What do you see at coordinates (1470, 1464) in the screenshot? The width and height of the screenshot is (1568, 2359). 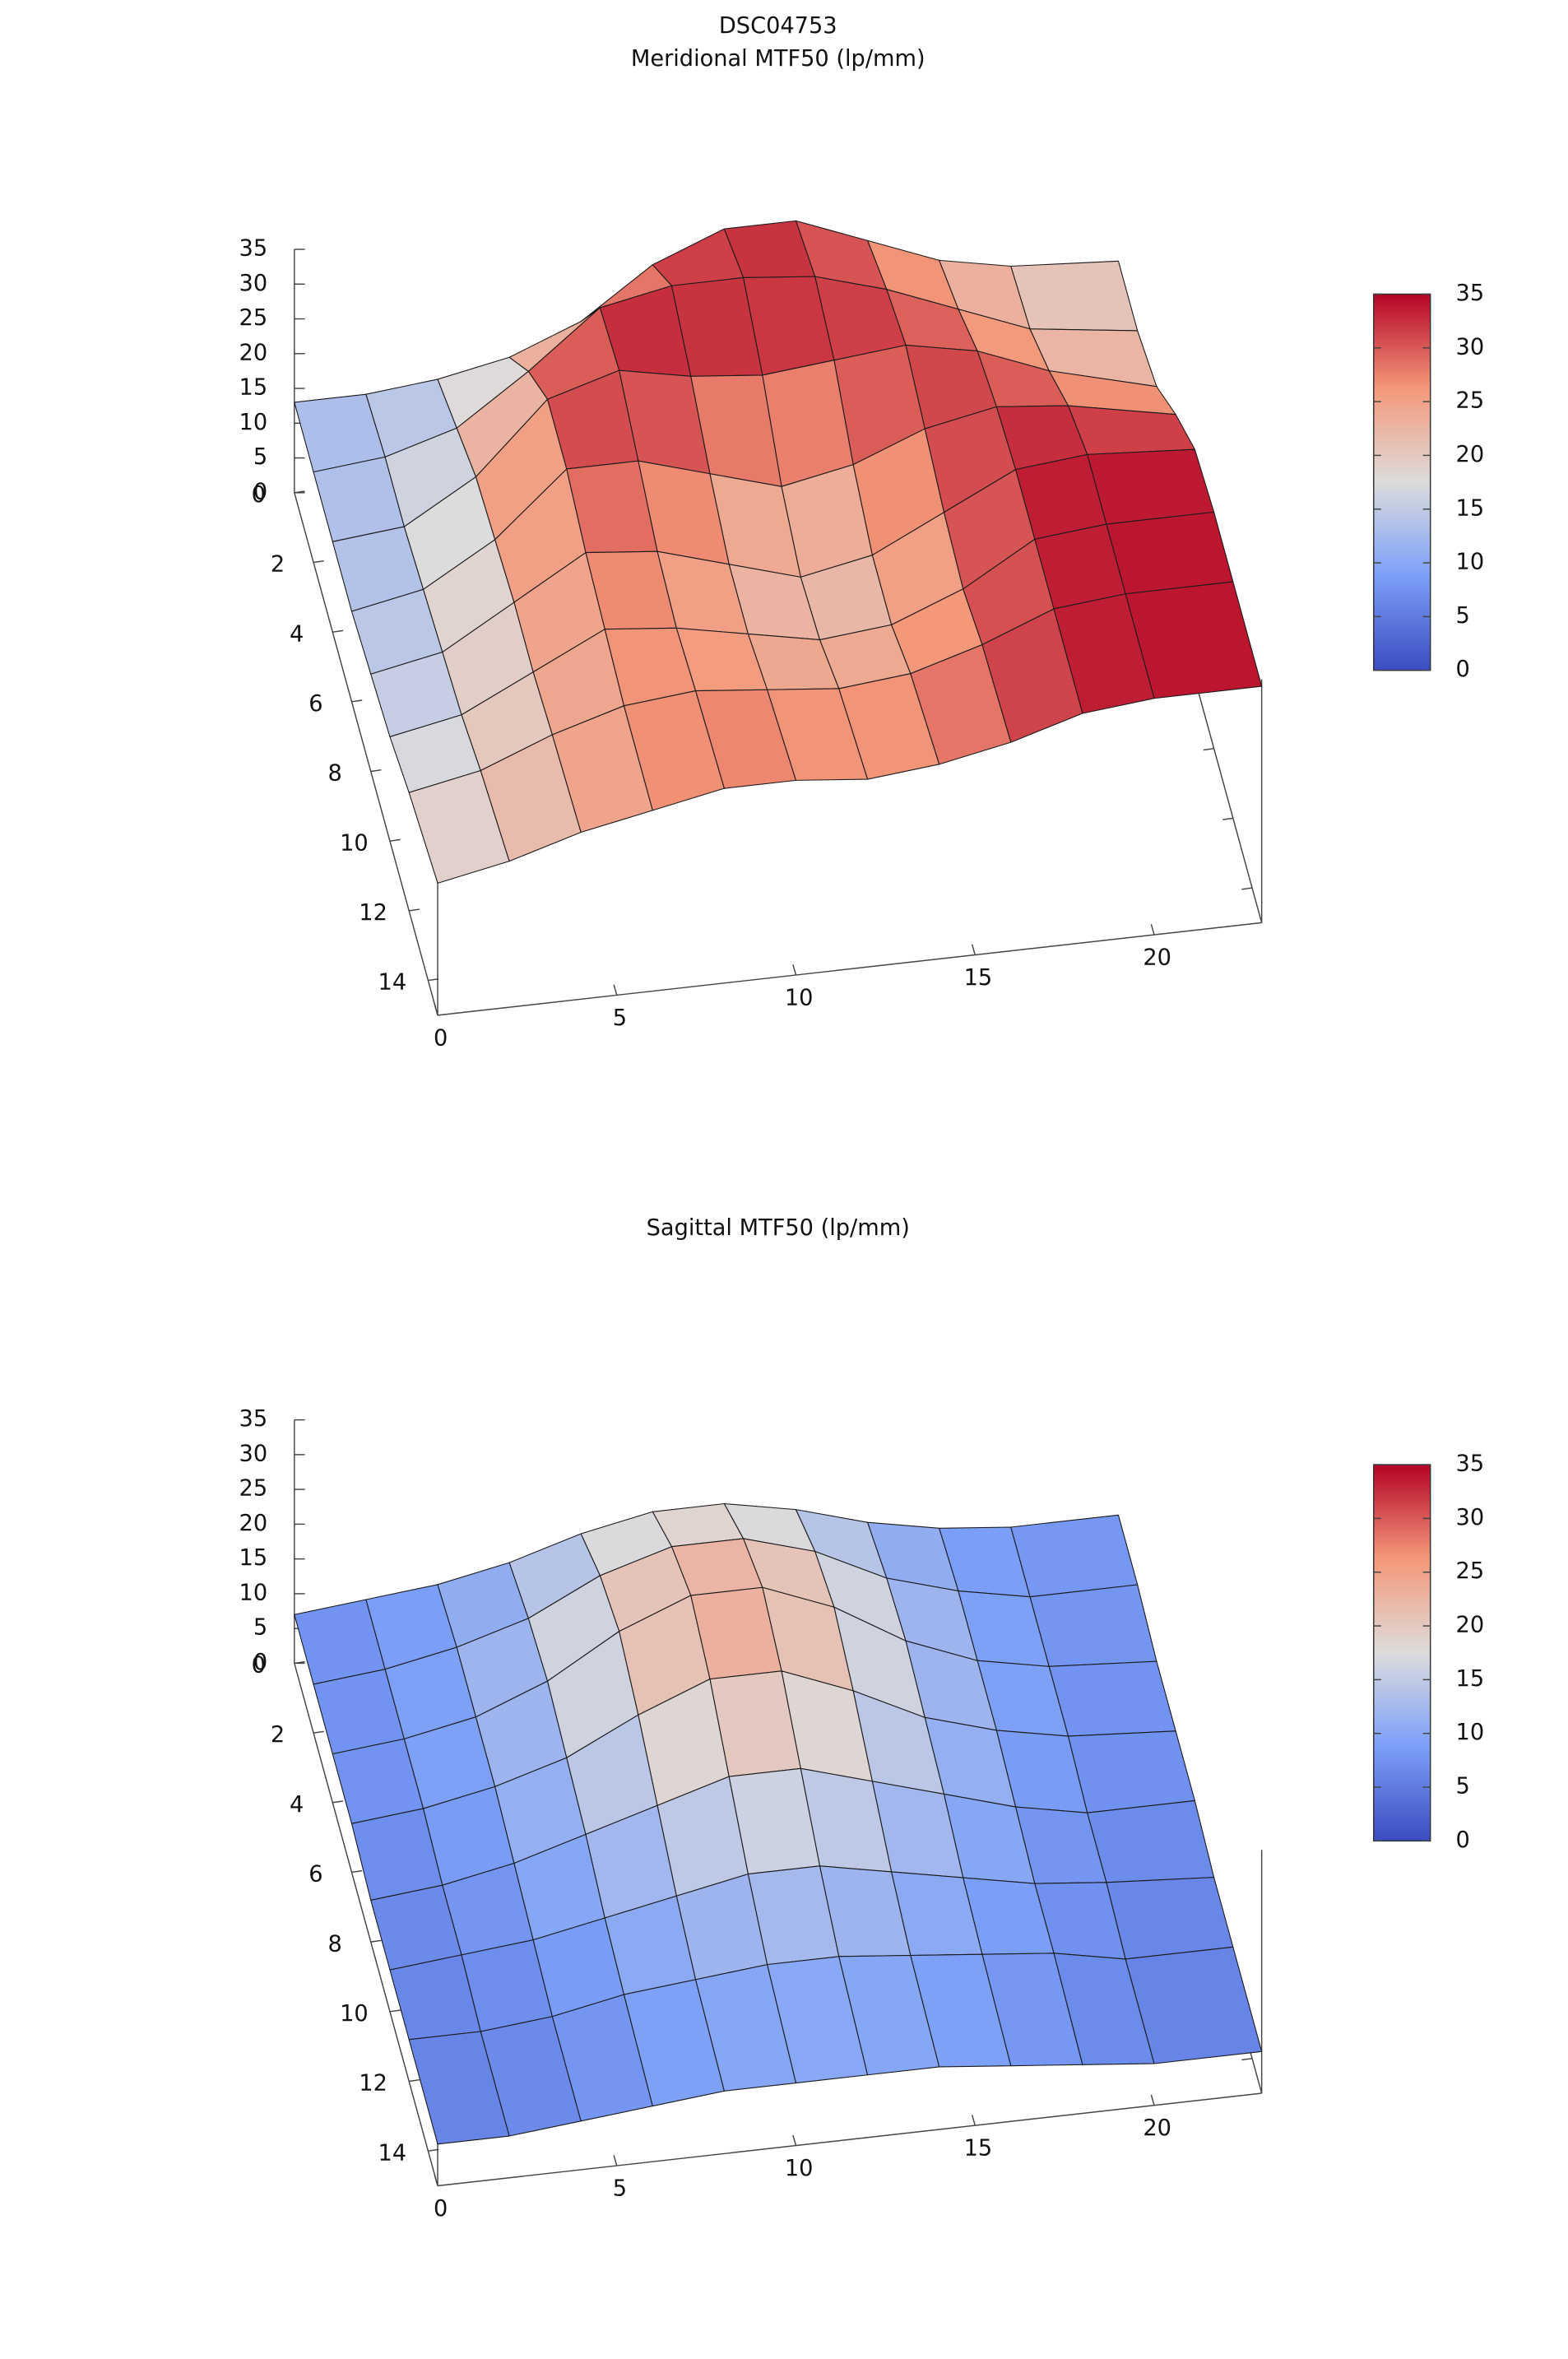 I see `colorbar-label: 35` at bounding box center [1470, 1464].